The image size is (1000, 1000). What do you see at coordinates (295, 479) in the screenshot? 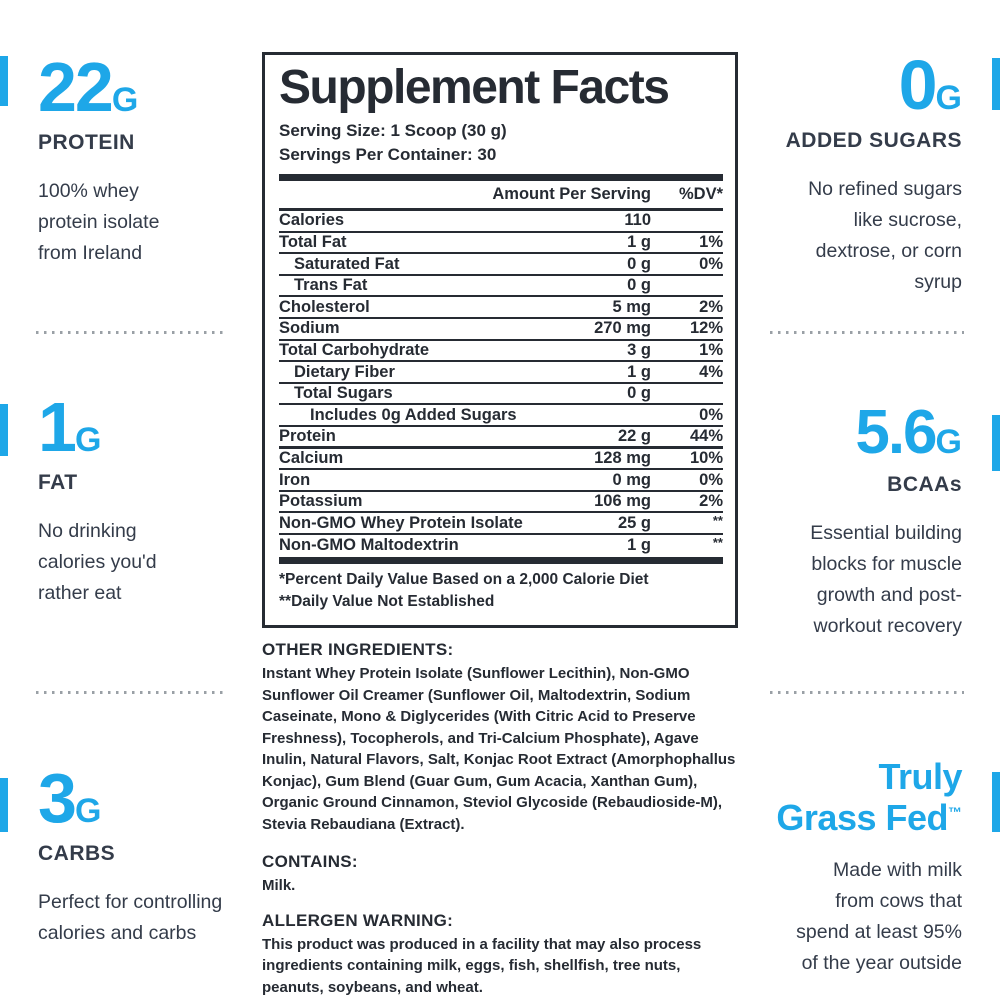
I see `nutrient-name: Iron` at bounding box center [295, 479].